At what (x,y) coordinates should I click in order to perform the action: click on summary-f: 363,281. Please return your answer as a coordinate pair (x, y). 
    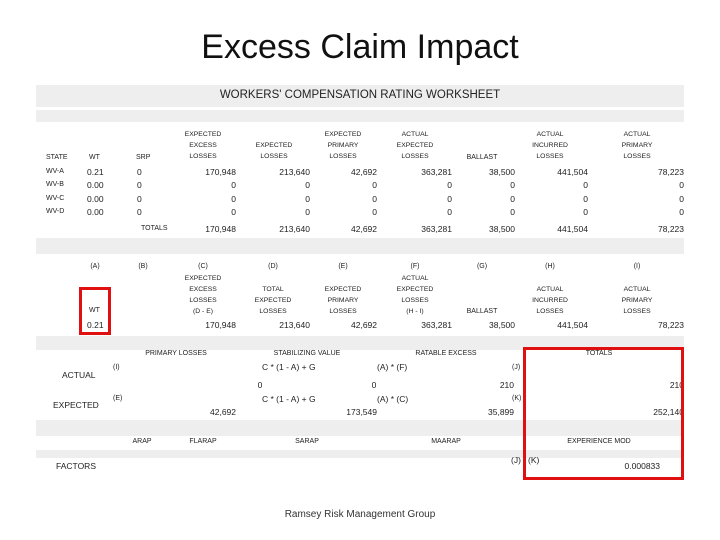
    Looking at the image, I should click on (436, 325).